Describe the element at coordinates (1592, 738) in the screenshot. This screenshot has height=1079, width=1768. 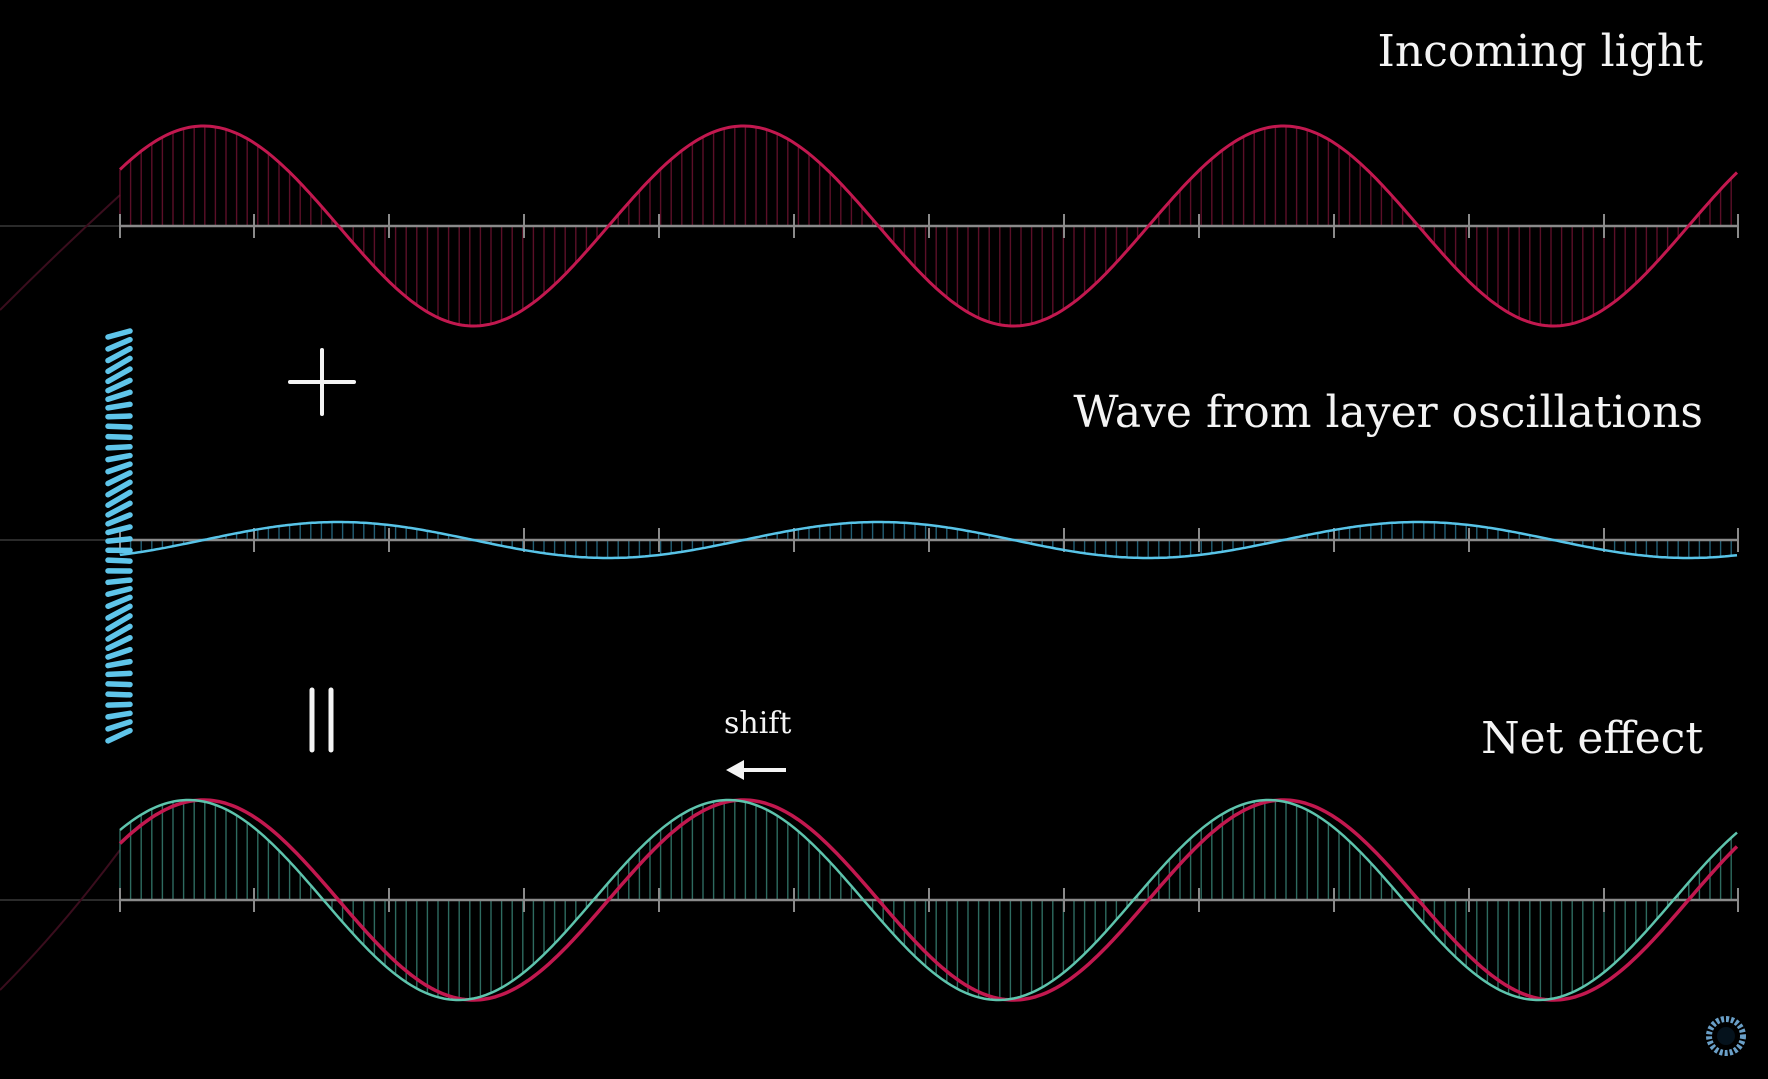
I see `net-effect-title: Net effect` at that location.